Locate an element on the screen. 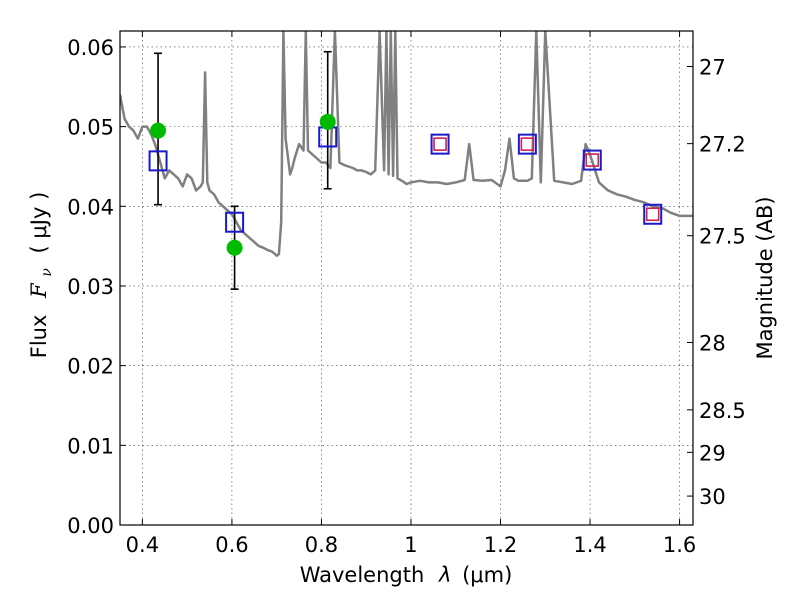  x-tick-label: 1.4 is located at coordinates (589, 545).